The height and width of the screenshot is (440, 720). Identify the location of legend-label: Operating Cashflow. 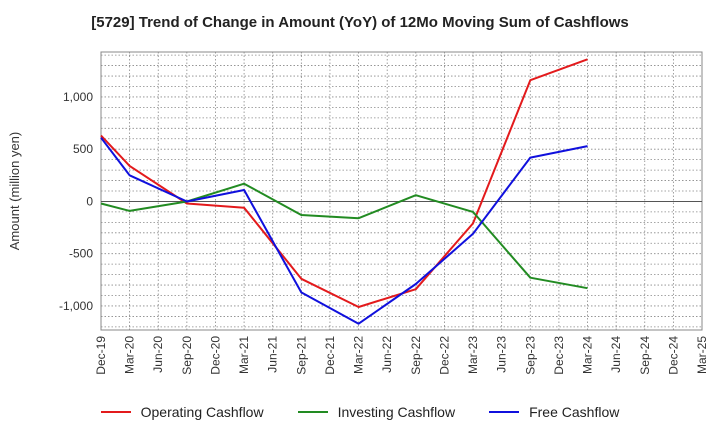
(202, 412).